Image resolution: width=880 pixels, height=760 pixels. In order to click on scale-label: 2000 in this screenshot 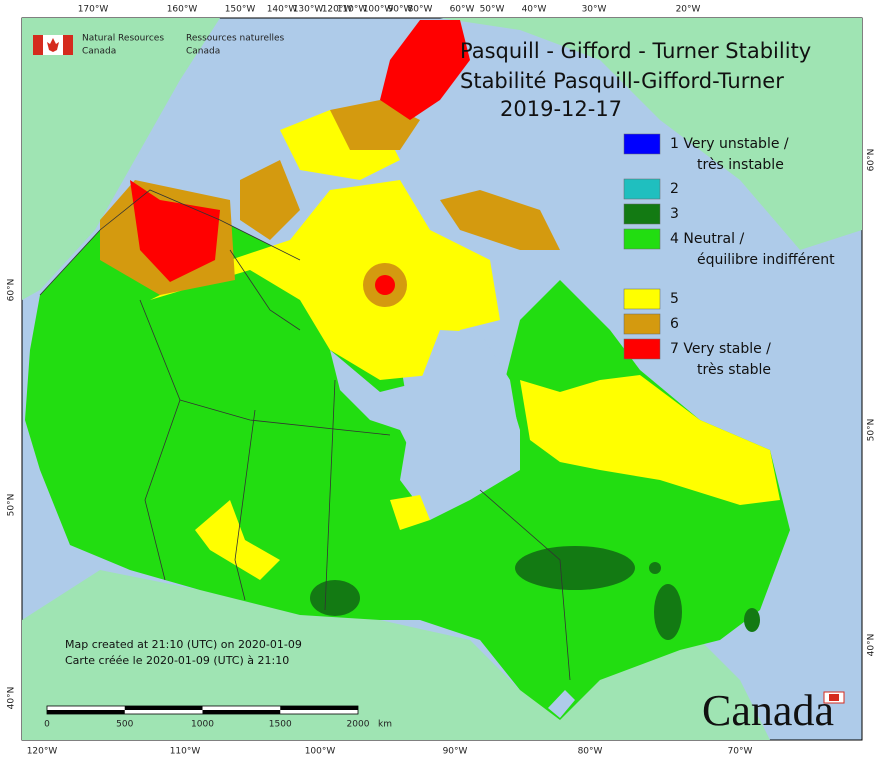, I will do `click(358, 725)`.